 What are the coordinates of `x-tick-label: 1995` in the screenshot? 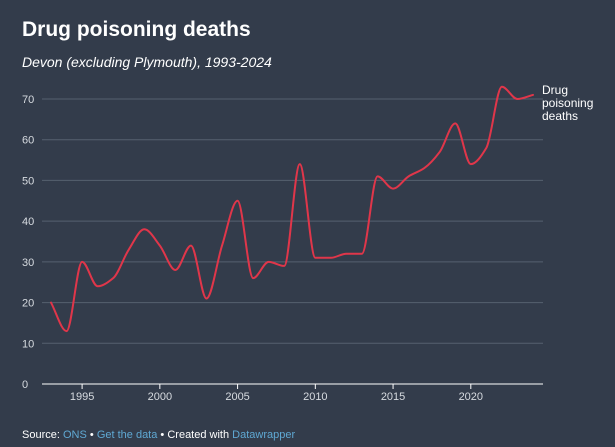 It's located at (82, 397).